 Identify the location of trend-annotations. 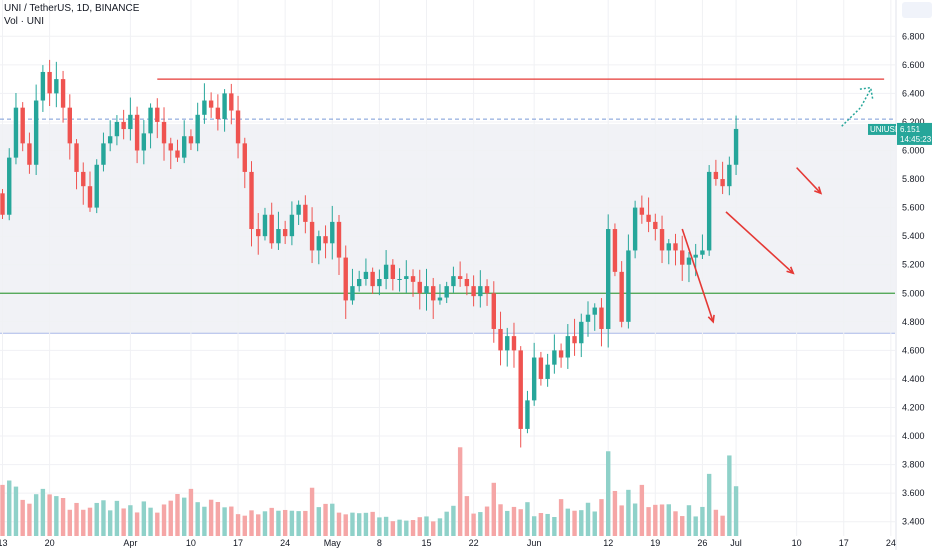
(777, 205).